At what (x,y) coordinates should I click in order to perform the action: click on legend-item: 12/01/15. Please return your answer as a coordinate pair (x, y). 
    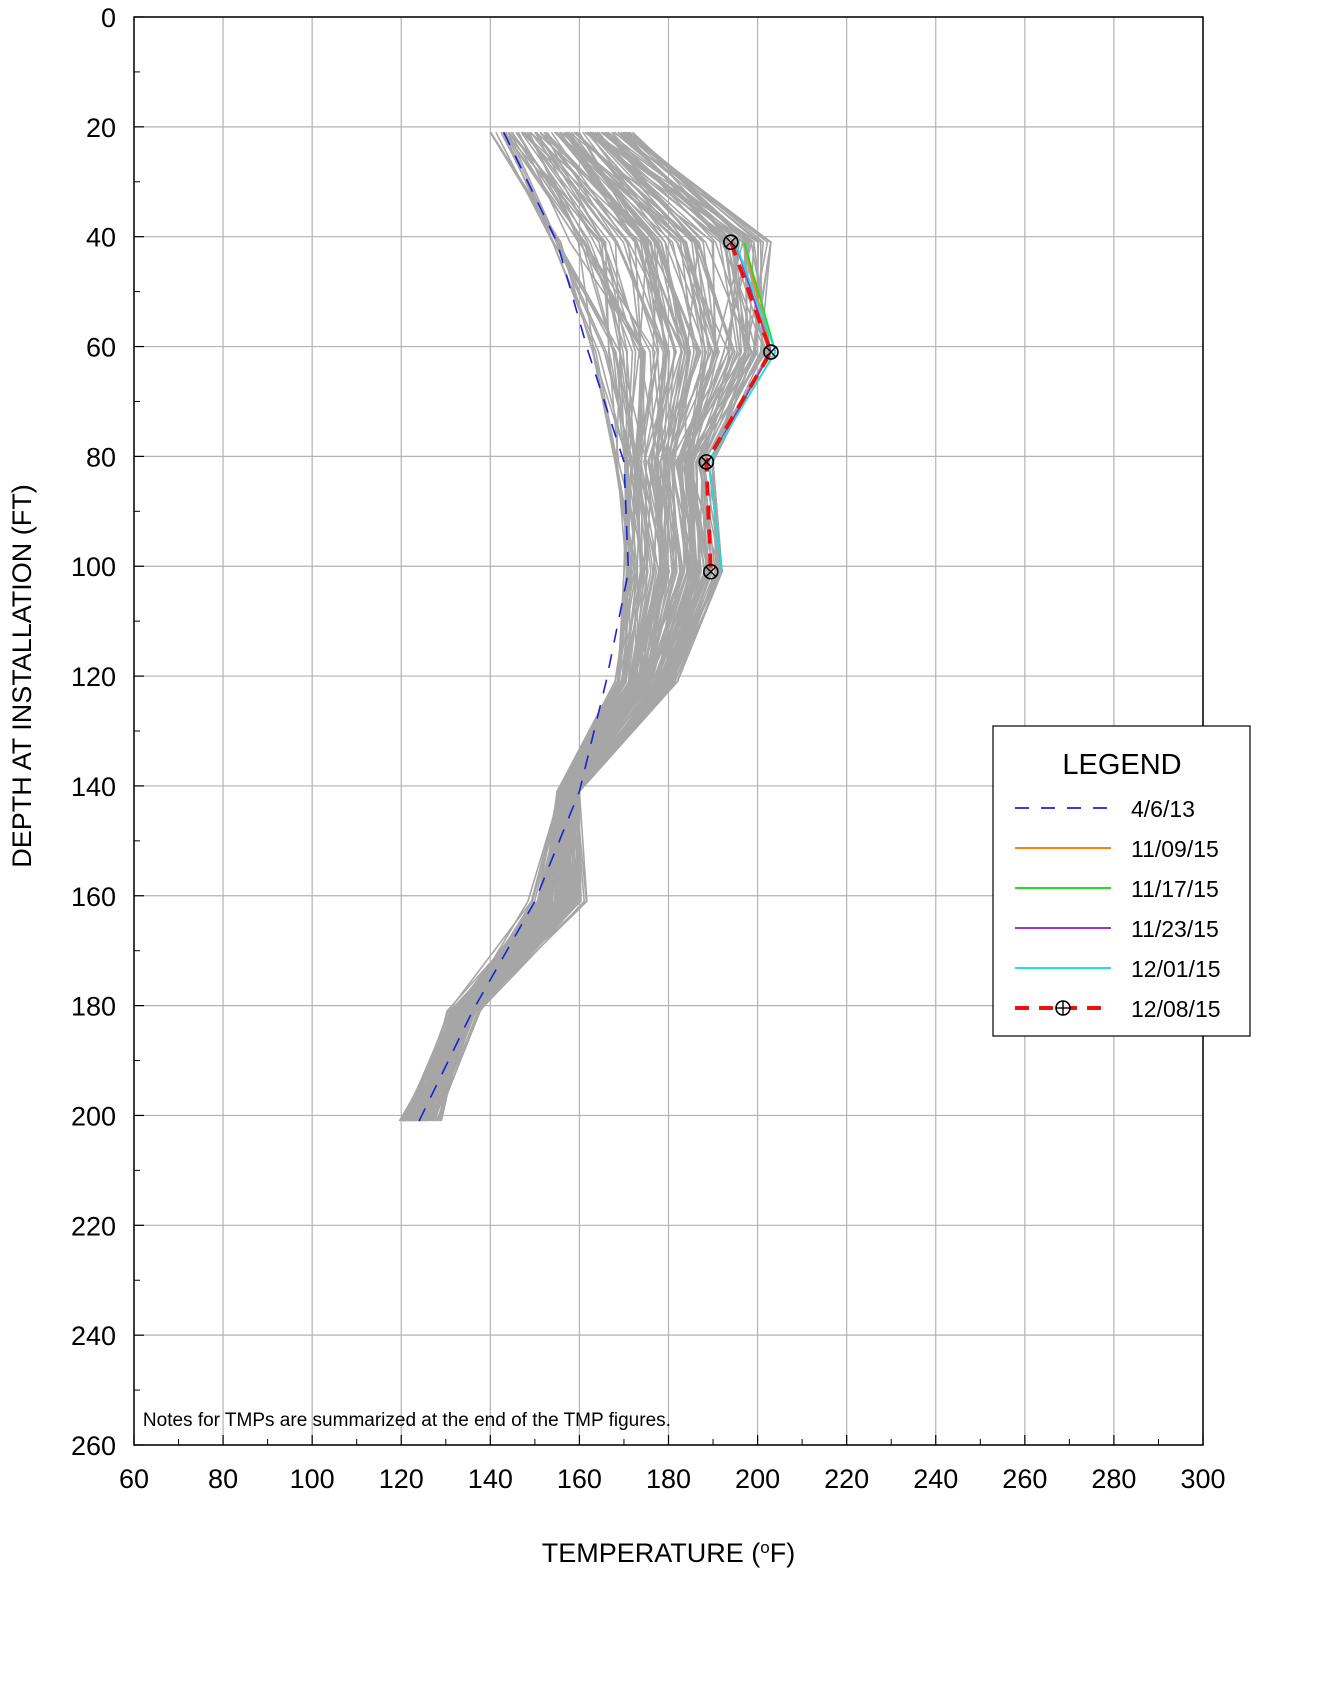
    Looking at the image, I should click on (1118, 969).